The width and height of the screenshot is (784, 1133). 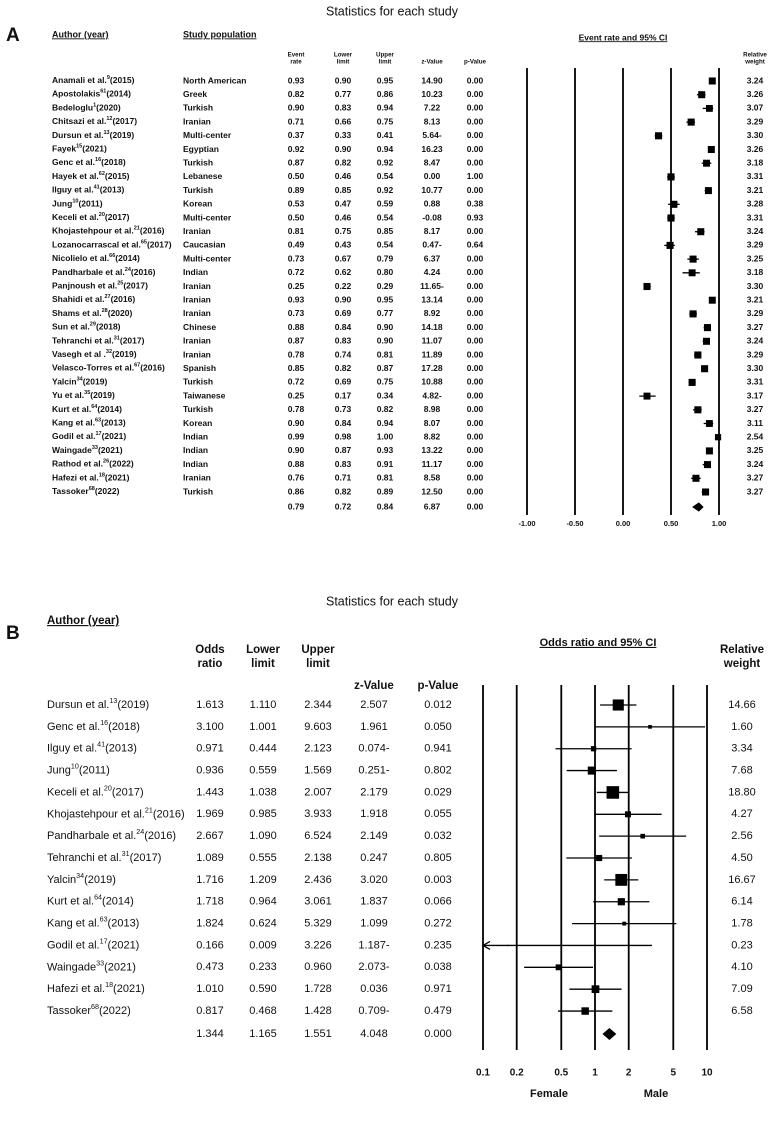 What do you see at coordinates (83, 341) in the screenshot?
I see `author: Tehranchi et al.` at bounding box center [83, 341].